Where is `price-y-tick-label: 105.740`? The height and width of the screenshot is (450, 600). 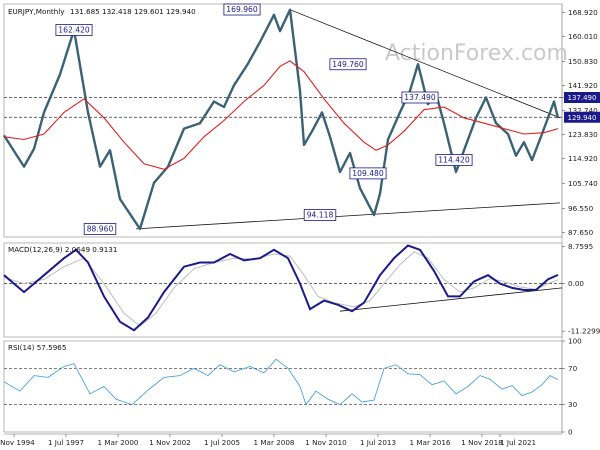 price-y-tick-label: 105.740 is located at coordinates (583, 183).